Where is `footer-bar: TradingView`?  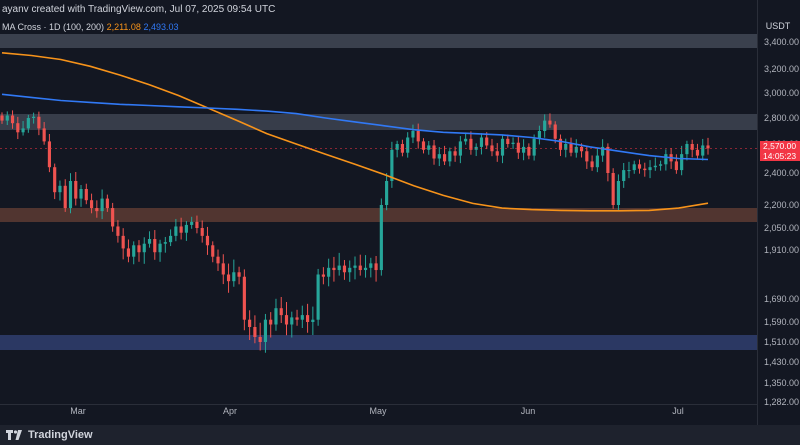
footer-bar: TradingView is located at coordinates (400, 435).